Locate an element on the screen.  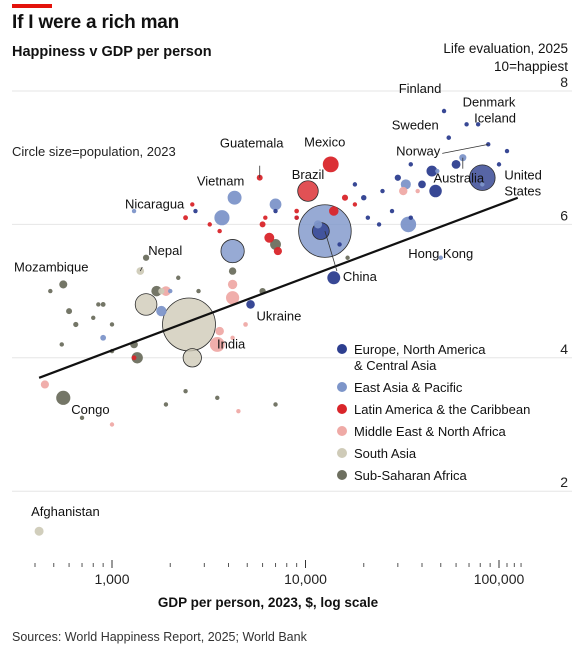
point-sweden is located at coordinates (449, 137).